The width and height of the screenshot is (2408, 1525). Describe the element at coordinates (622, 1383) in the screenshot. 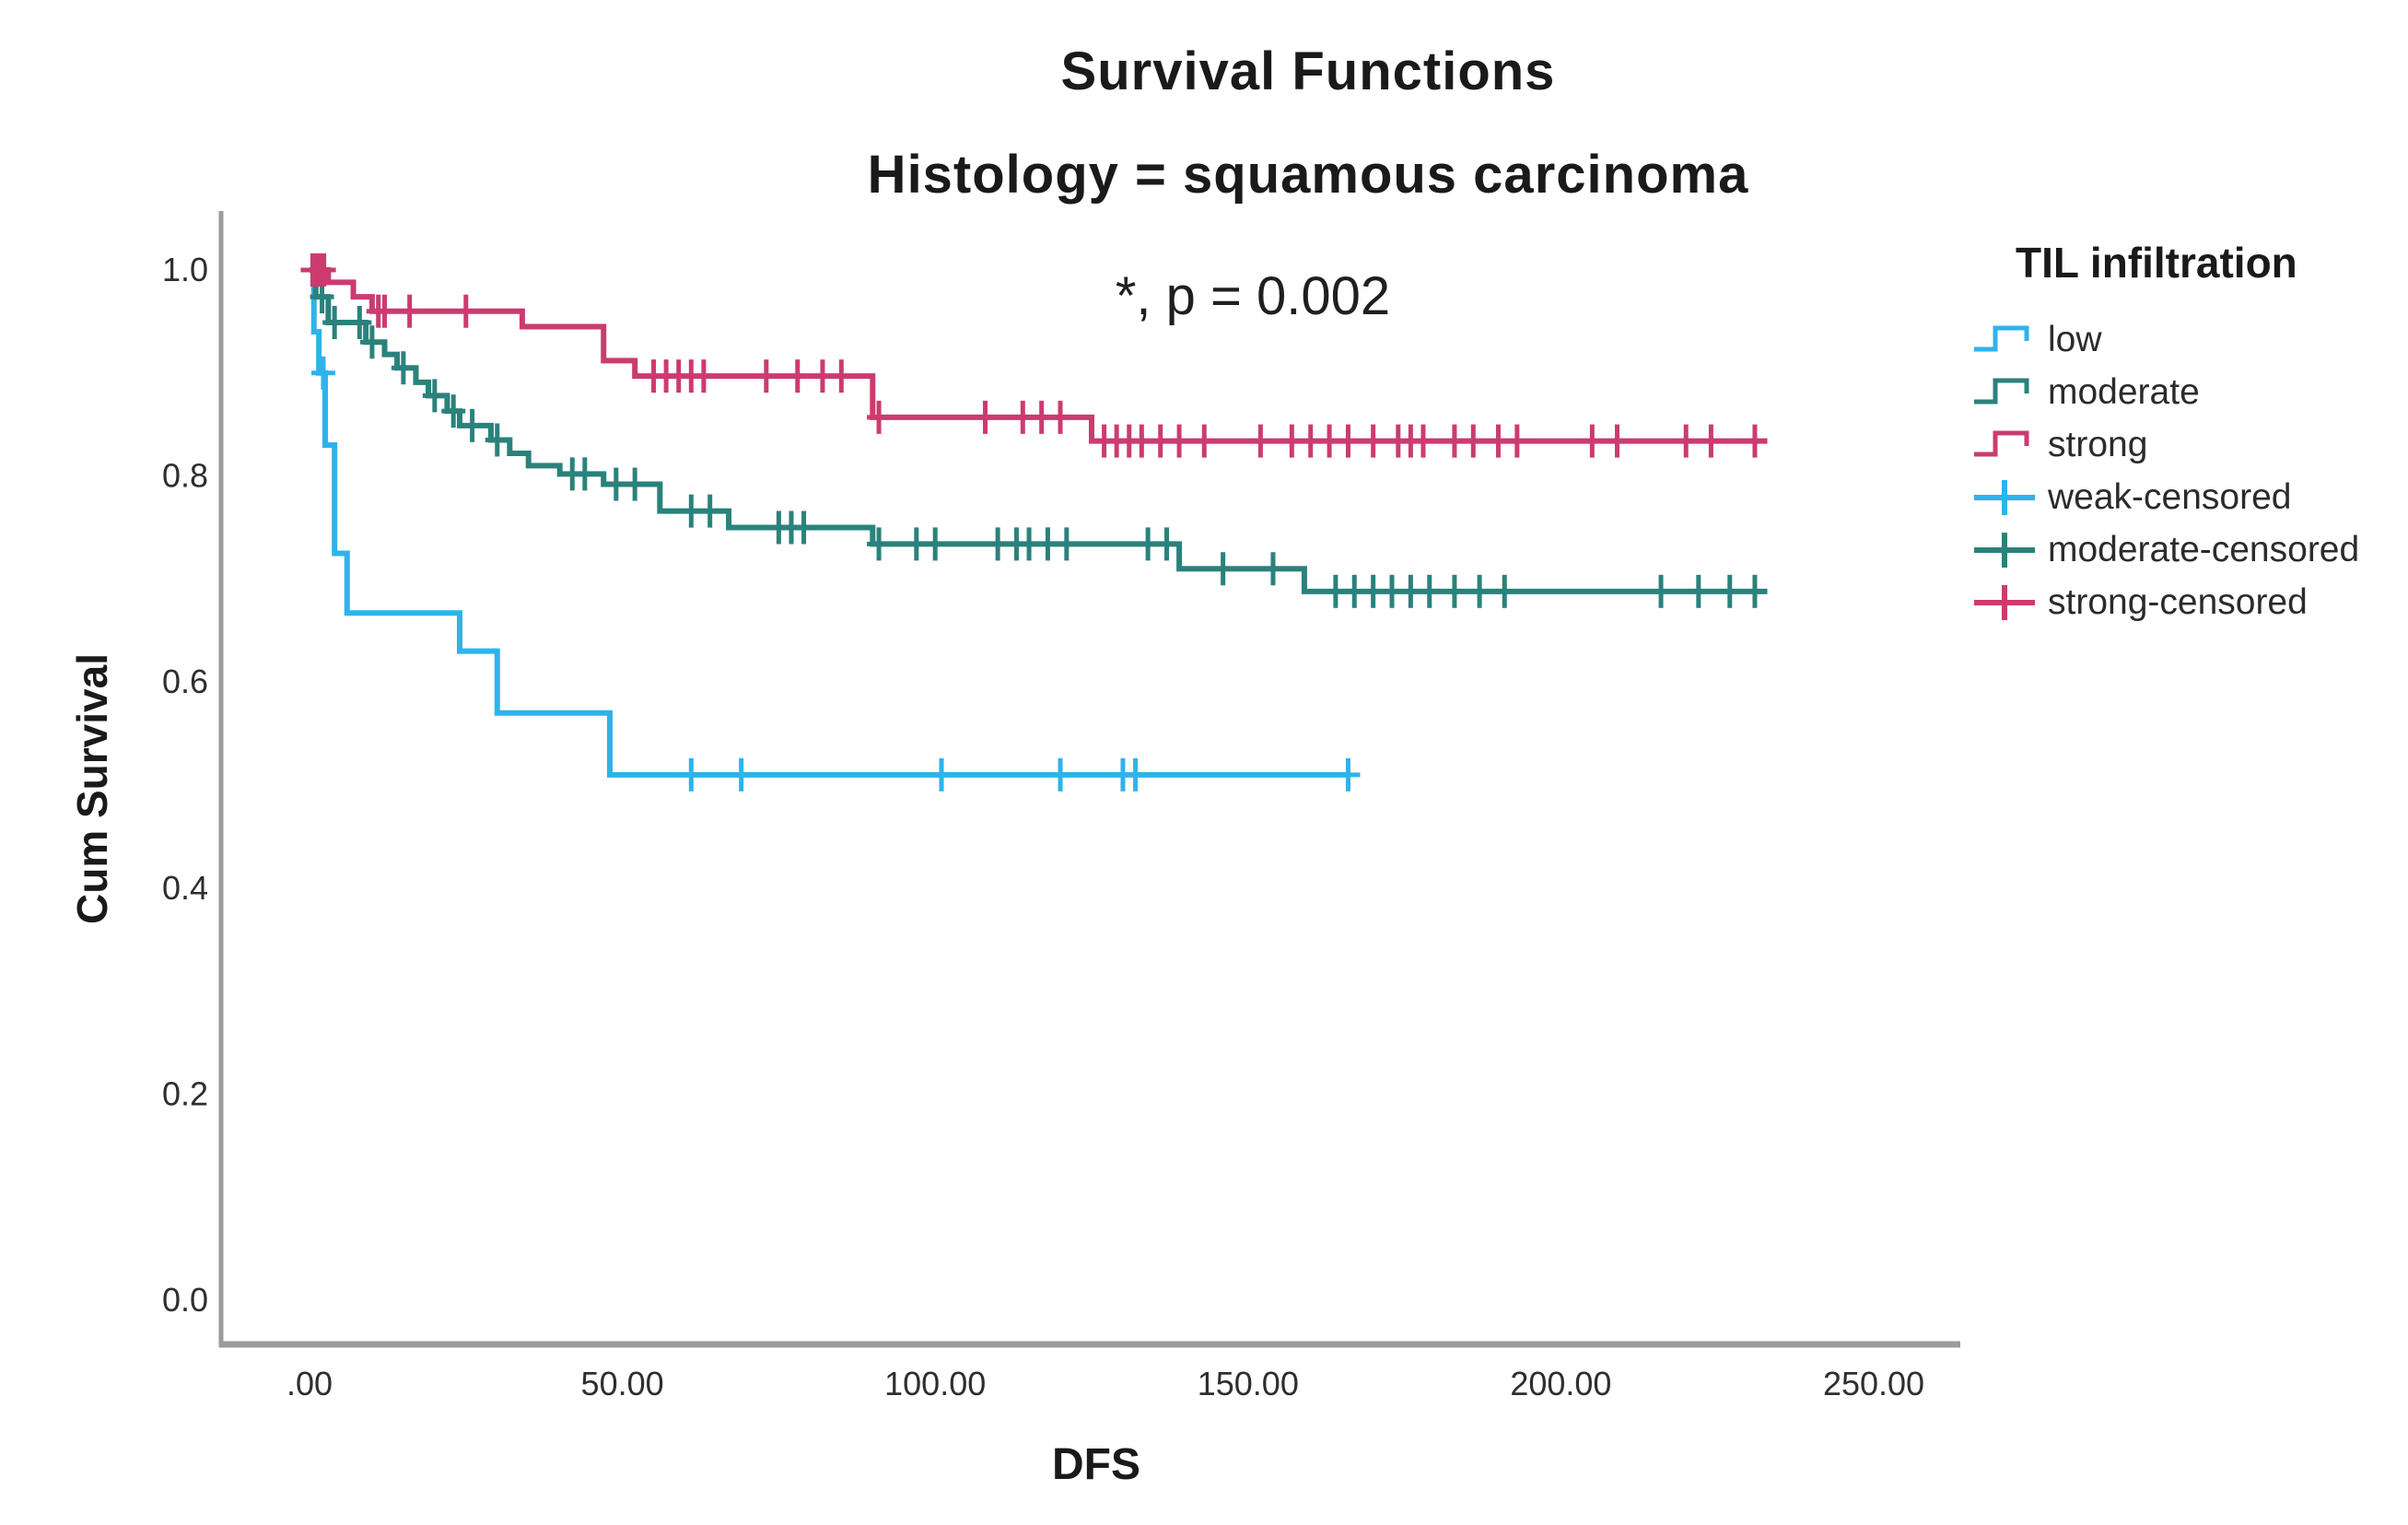

I see `x-tick-label: 50.00` at that location.